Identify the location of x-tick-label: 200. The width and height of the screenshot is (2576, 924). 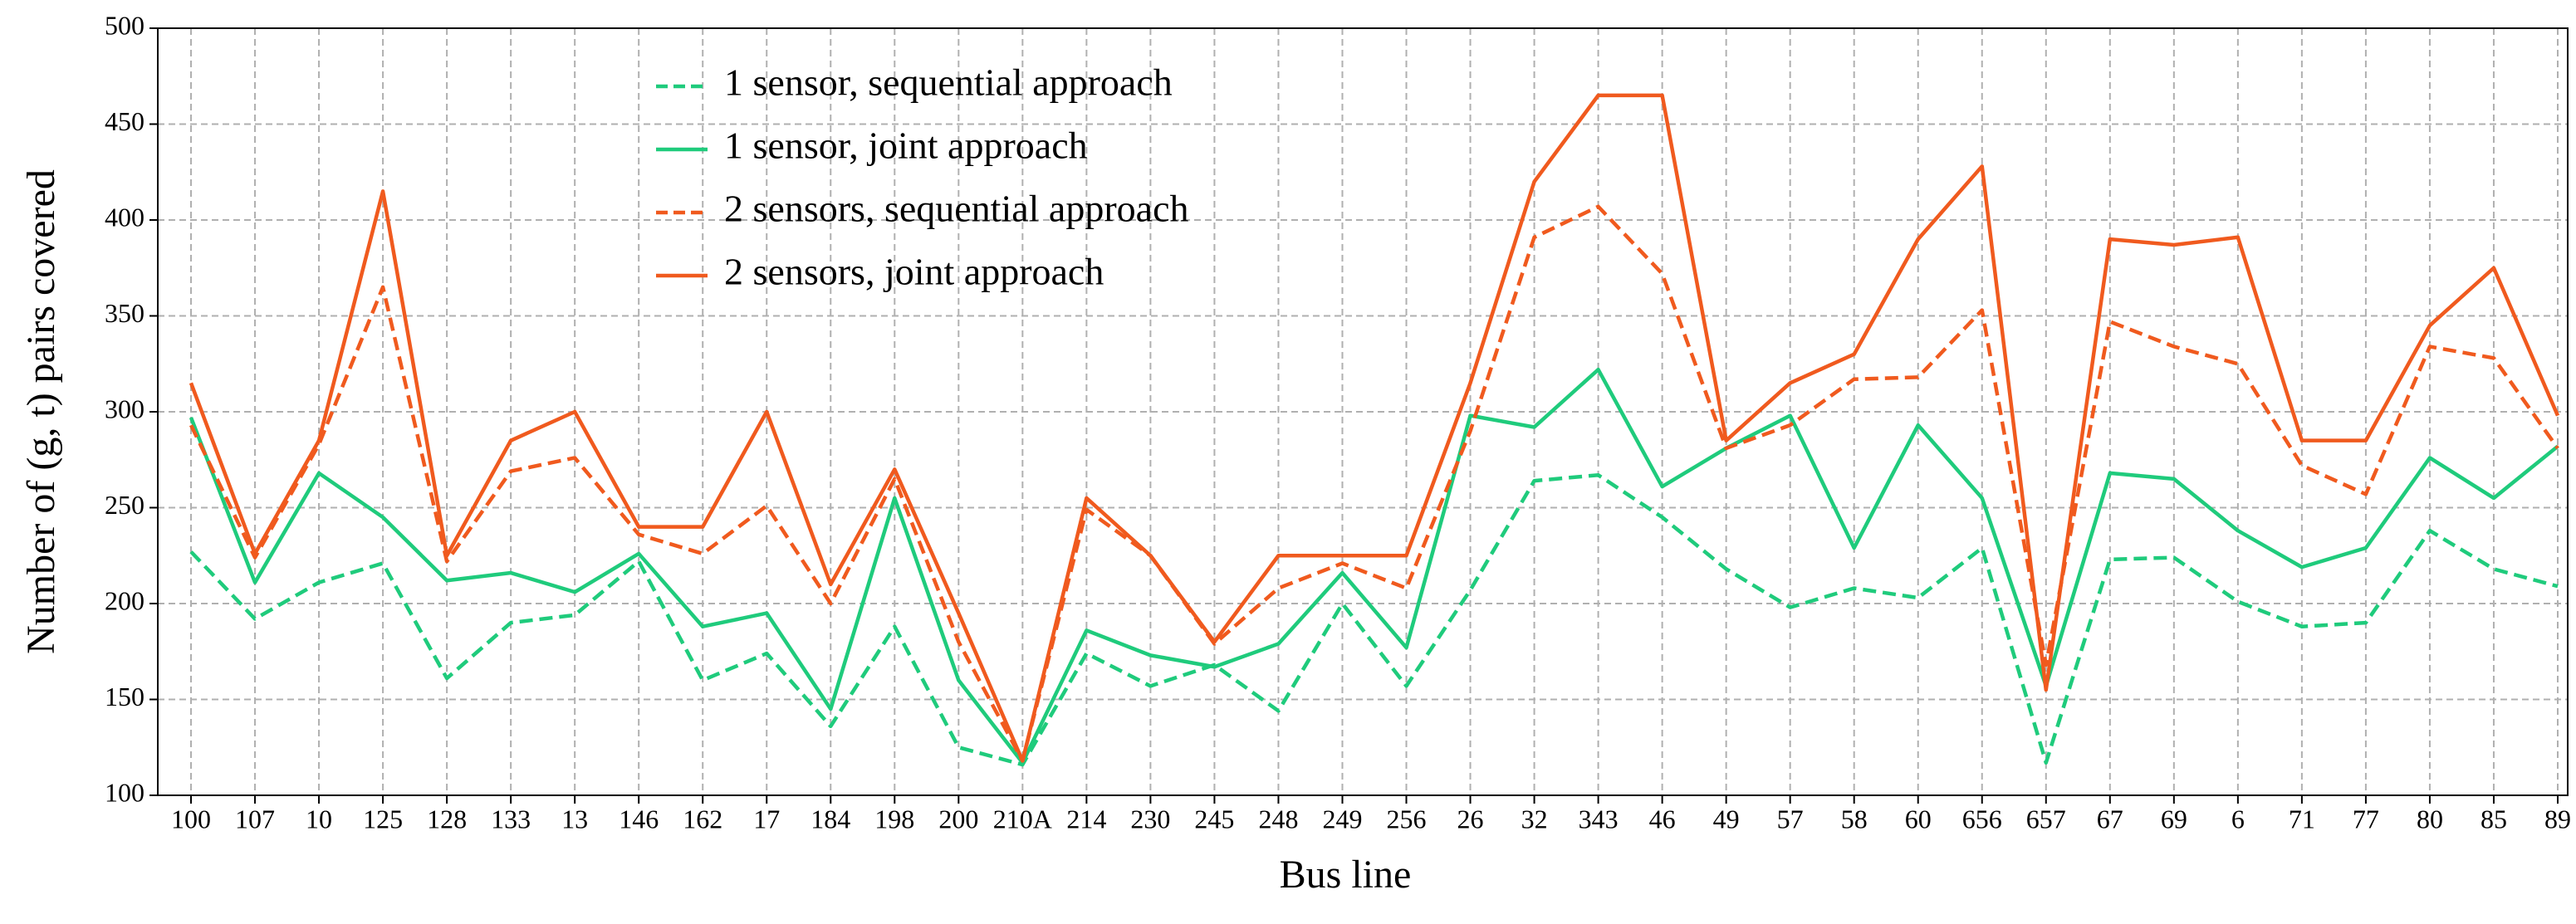
(958, 819).